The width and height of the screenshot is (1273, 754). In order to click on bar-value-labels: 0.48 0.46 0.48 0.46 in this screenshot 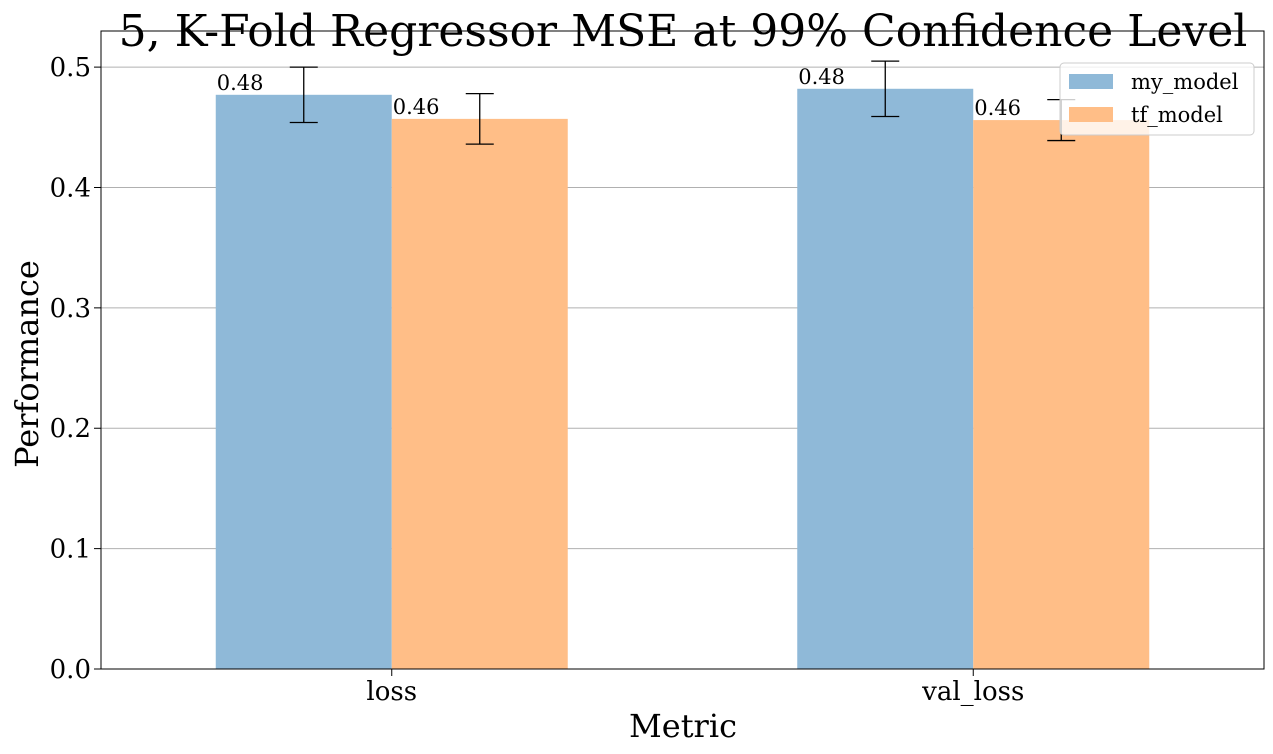, I will do `click(619, 92)`.